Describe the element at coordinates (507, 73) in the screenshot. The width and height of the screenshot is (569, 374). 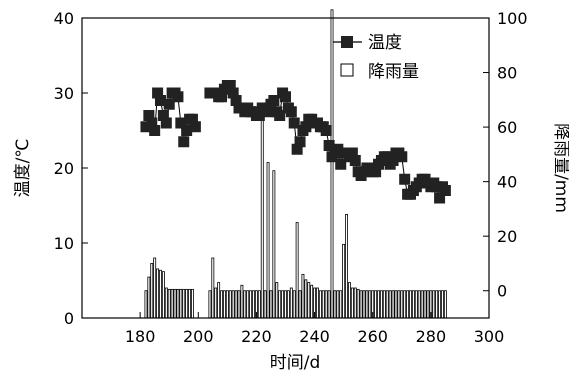
I see `y-right-tick-label: 80` at that location.